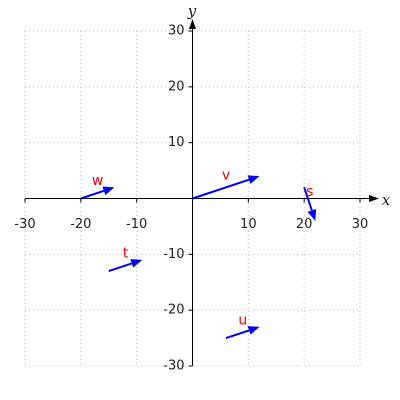 The width and height of the screenshot is (400, 400). I want to click on y-tick-label: 30, so click(176, 31).